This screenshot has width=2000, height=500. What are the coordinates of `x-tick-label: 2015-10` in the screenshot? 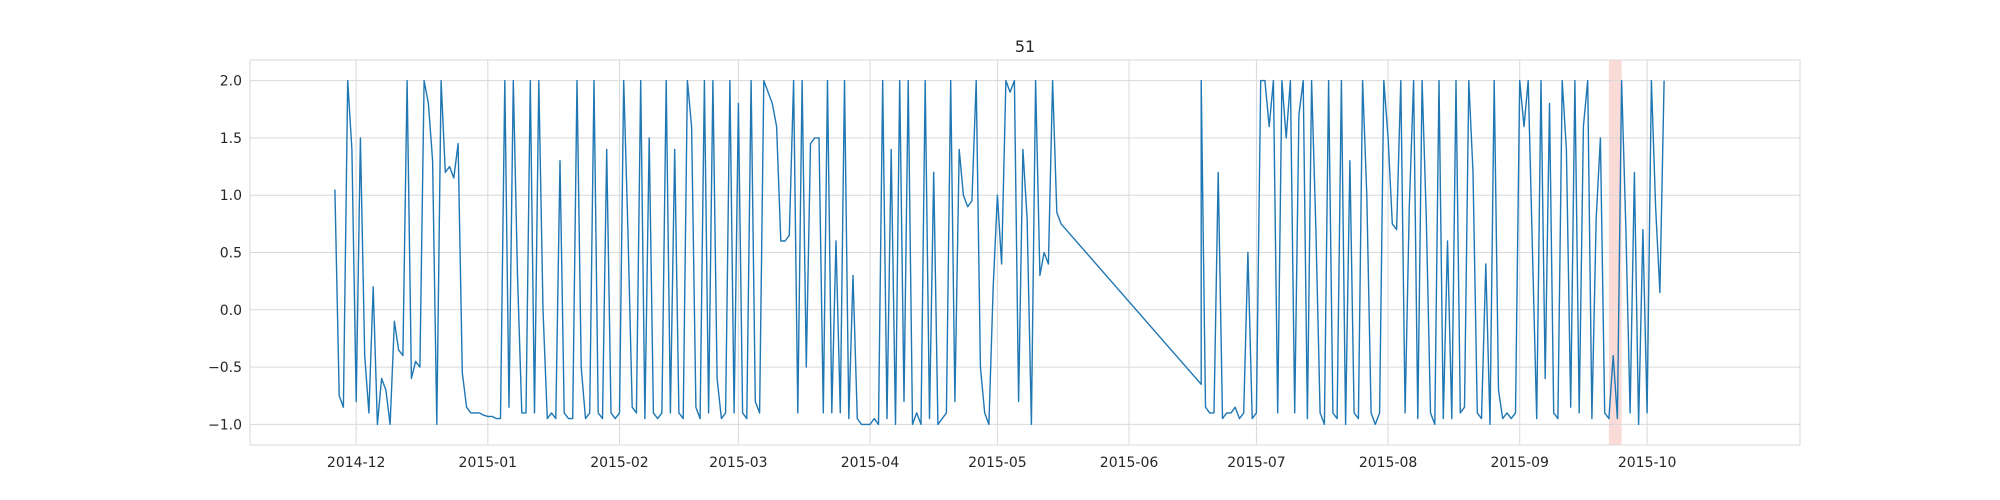 It's located at (1647, 463).